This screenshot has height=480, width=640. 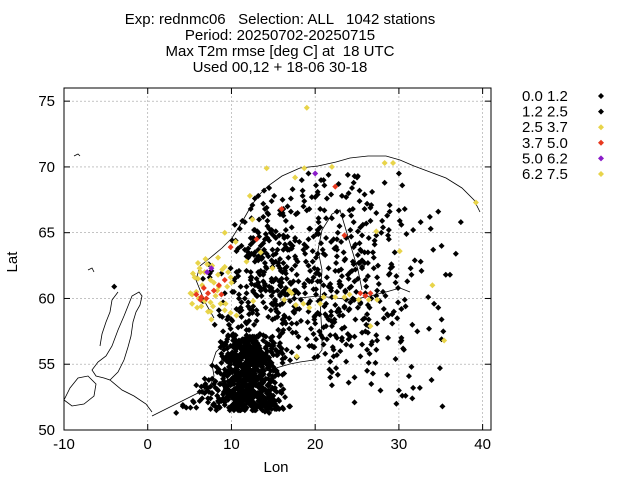 What do you see at coordinates (12, 262) in the screenshot?
I see `y-axis-title: Lat` at bounding box center [12, 262].